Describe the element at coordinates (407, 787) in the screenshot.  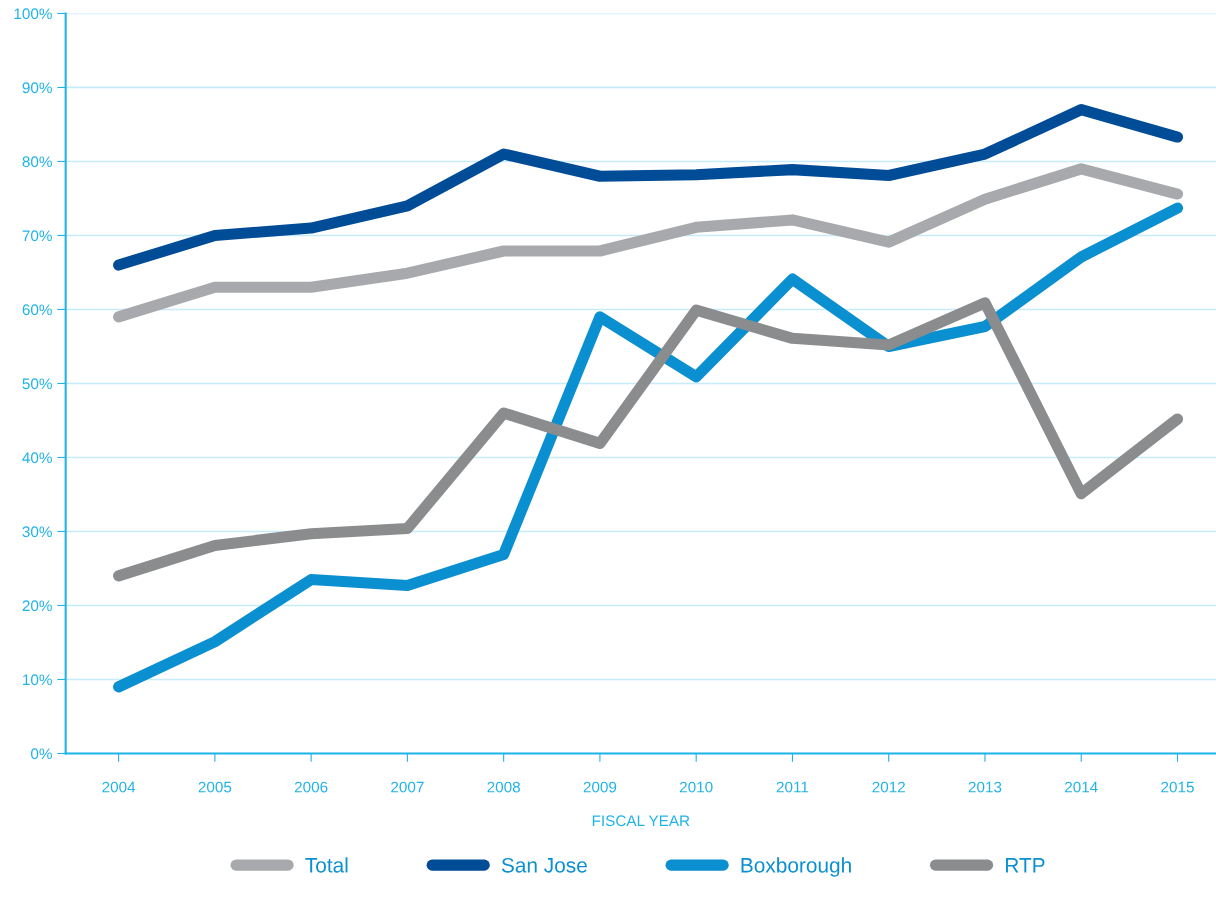
I see `x-tick-label: 2007` at that location.